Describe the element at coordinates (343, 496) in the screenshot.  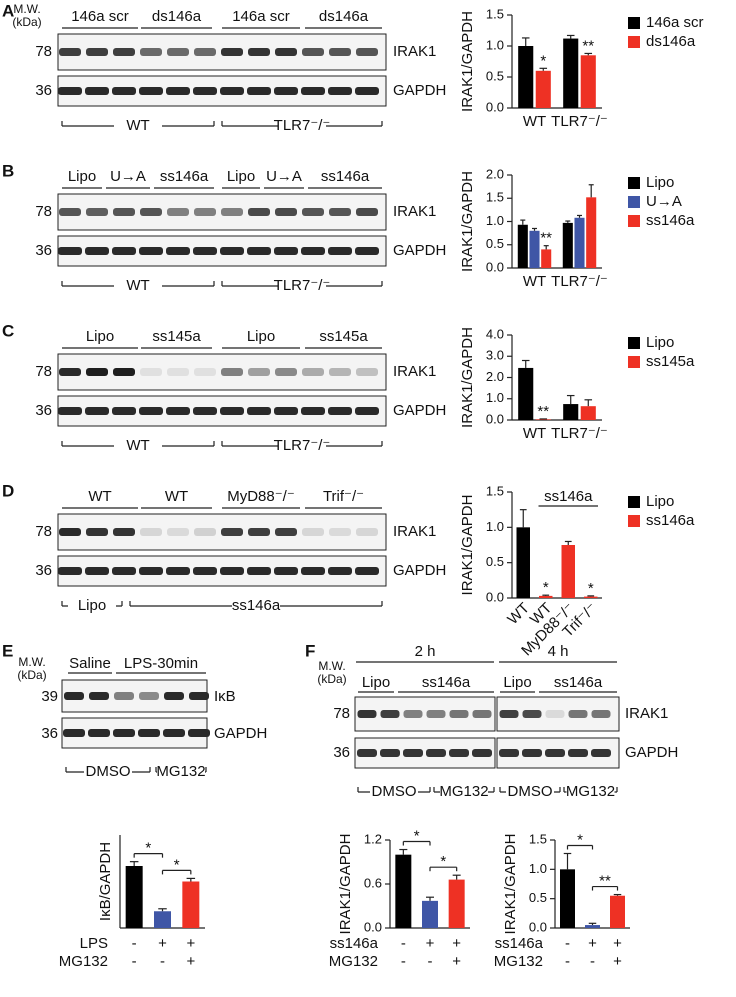
I see `group-label: Trif⁻/⁻` at that location.